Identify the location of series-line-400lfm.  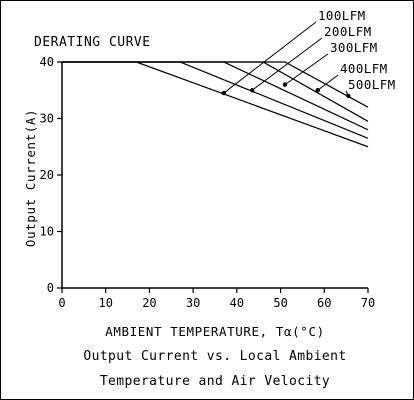
(215, 91).